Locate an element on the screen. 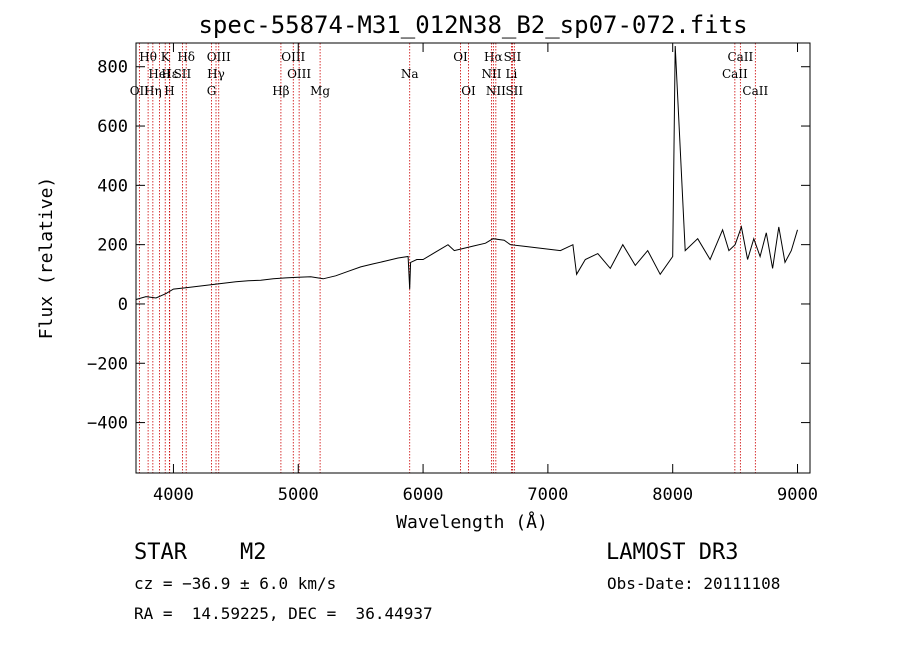  marker-label: Mg is located at coordinates (320, 91).